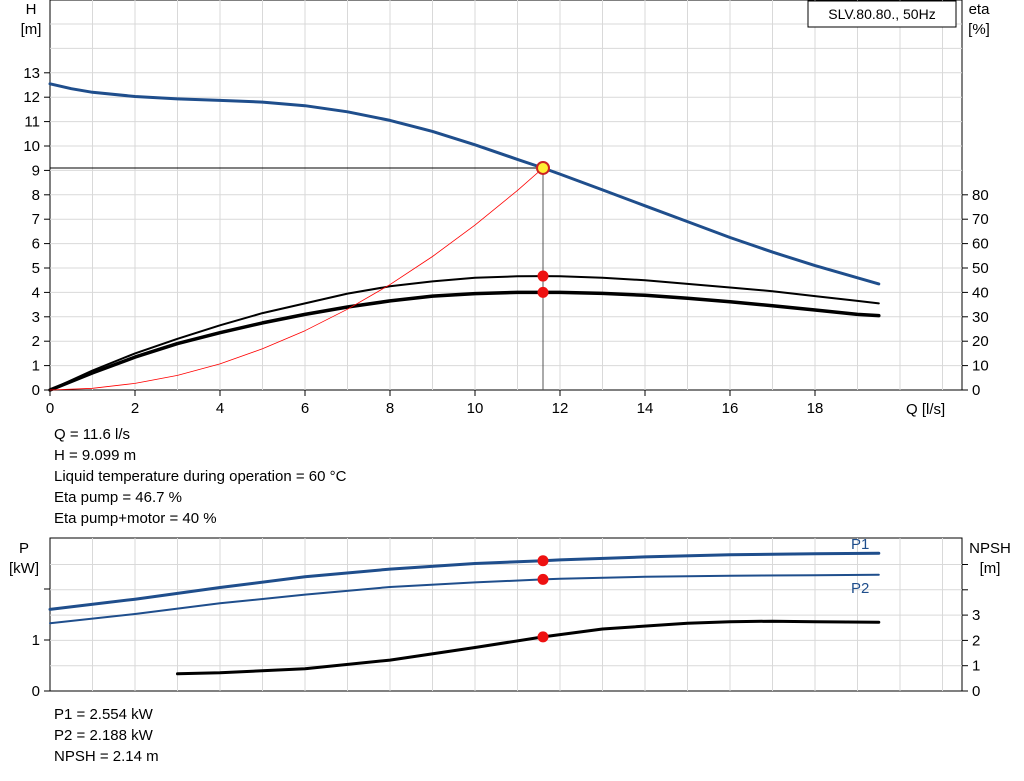 Image resolution: width=1024 pixels, height=781 pixels. What do you see at coordinates (305, 408) in the screenshot?
I see `top-x-tick-label: 6` at bounding box center [305, 408].